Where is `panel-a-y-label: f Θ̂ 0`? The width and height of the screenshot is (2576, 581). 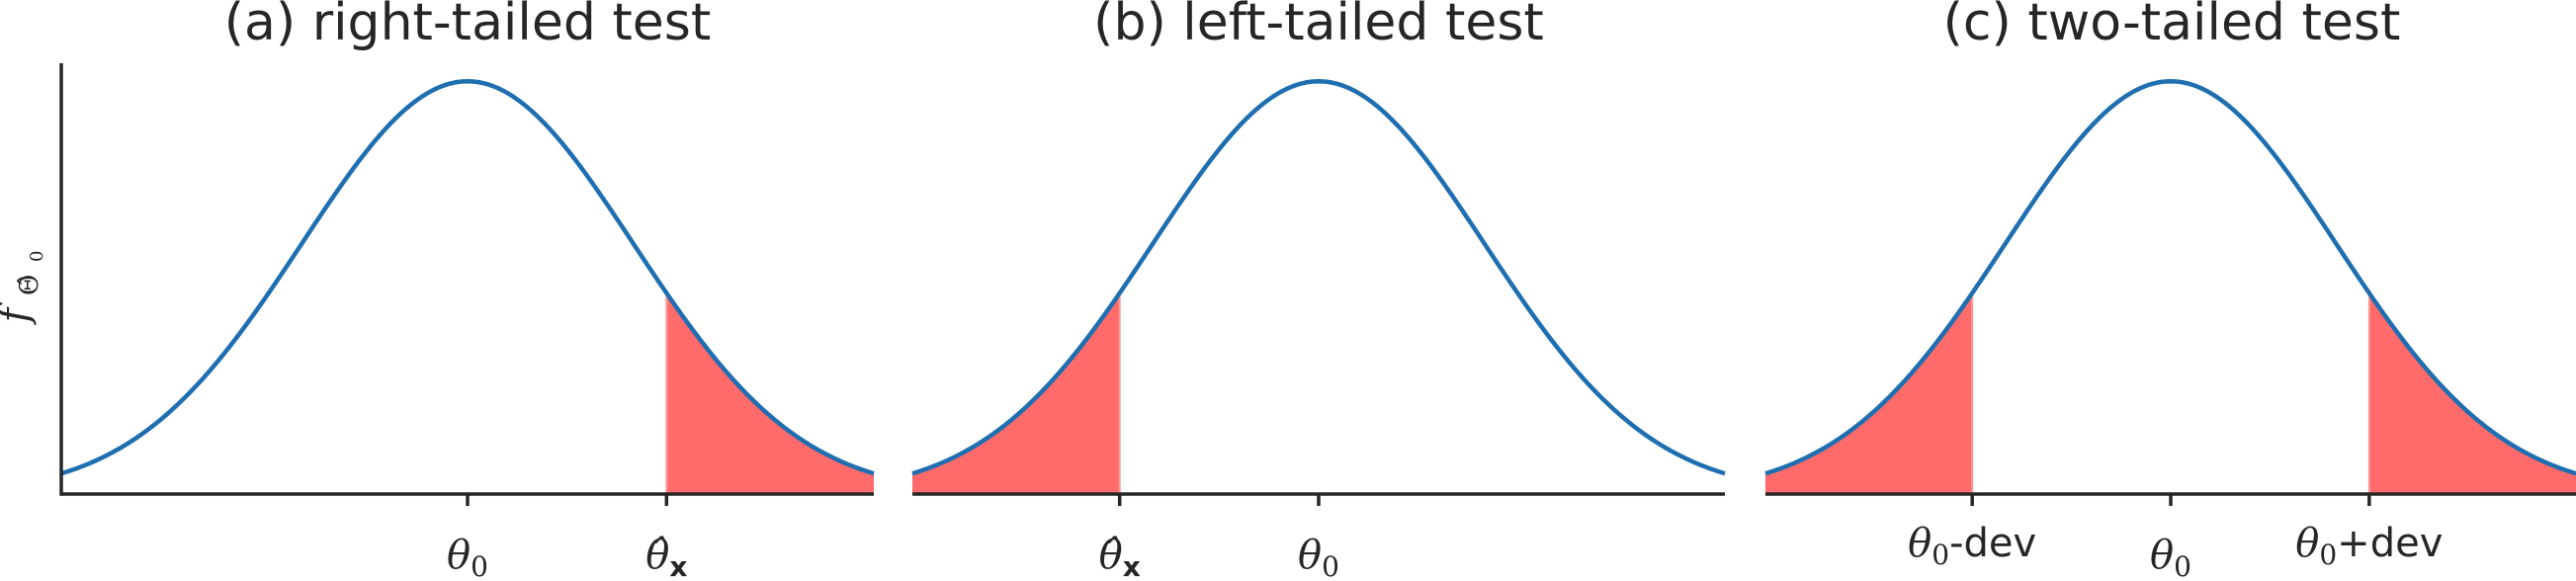 panel-a-y-label: f Θ̂ 0 is located at coordinates (23, 287).